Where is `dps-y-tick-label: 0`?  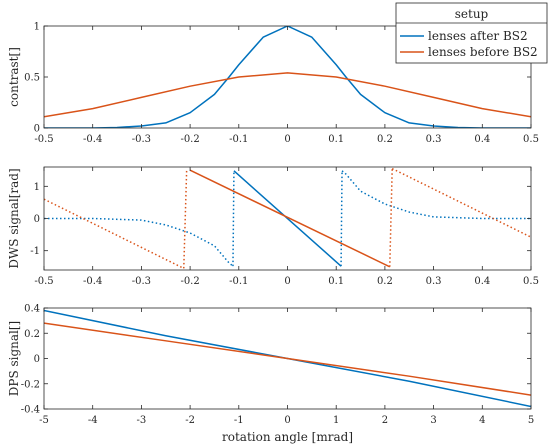
dps-y-tick-label: 0 is located at coordinates (37, 359).